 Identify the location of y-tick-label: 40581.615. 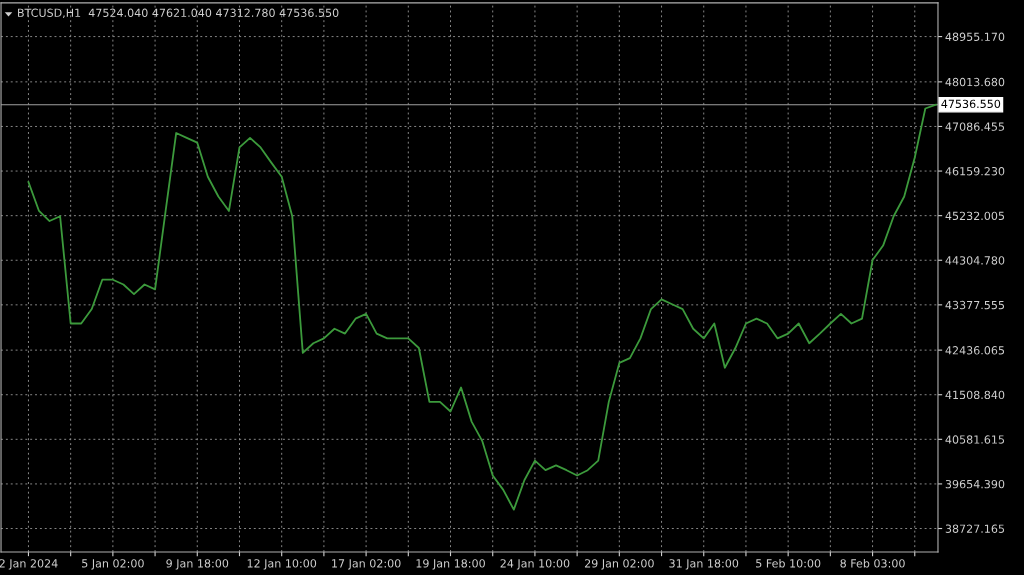
(975, 439).